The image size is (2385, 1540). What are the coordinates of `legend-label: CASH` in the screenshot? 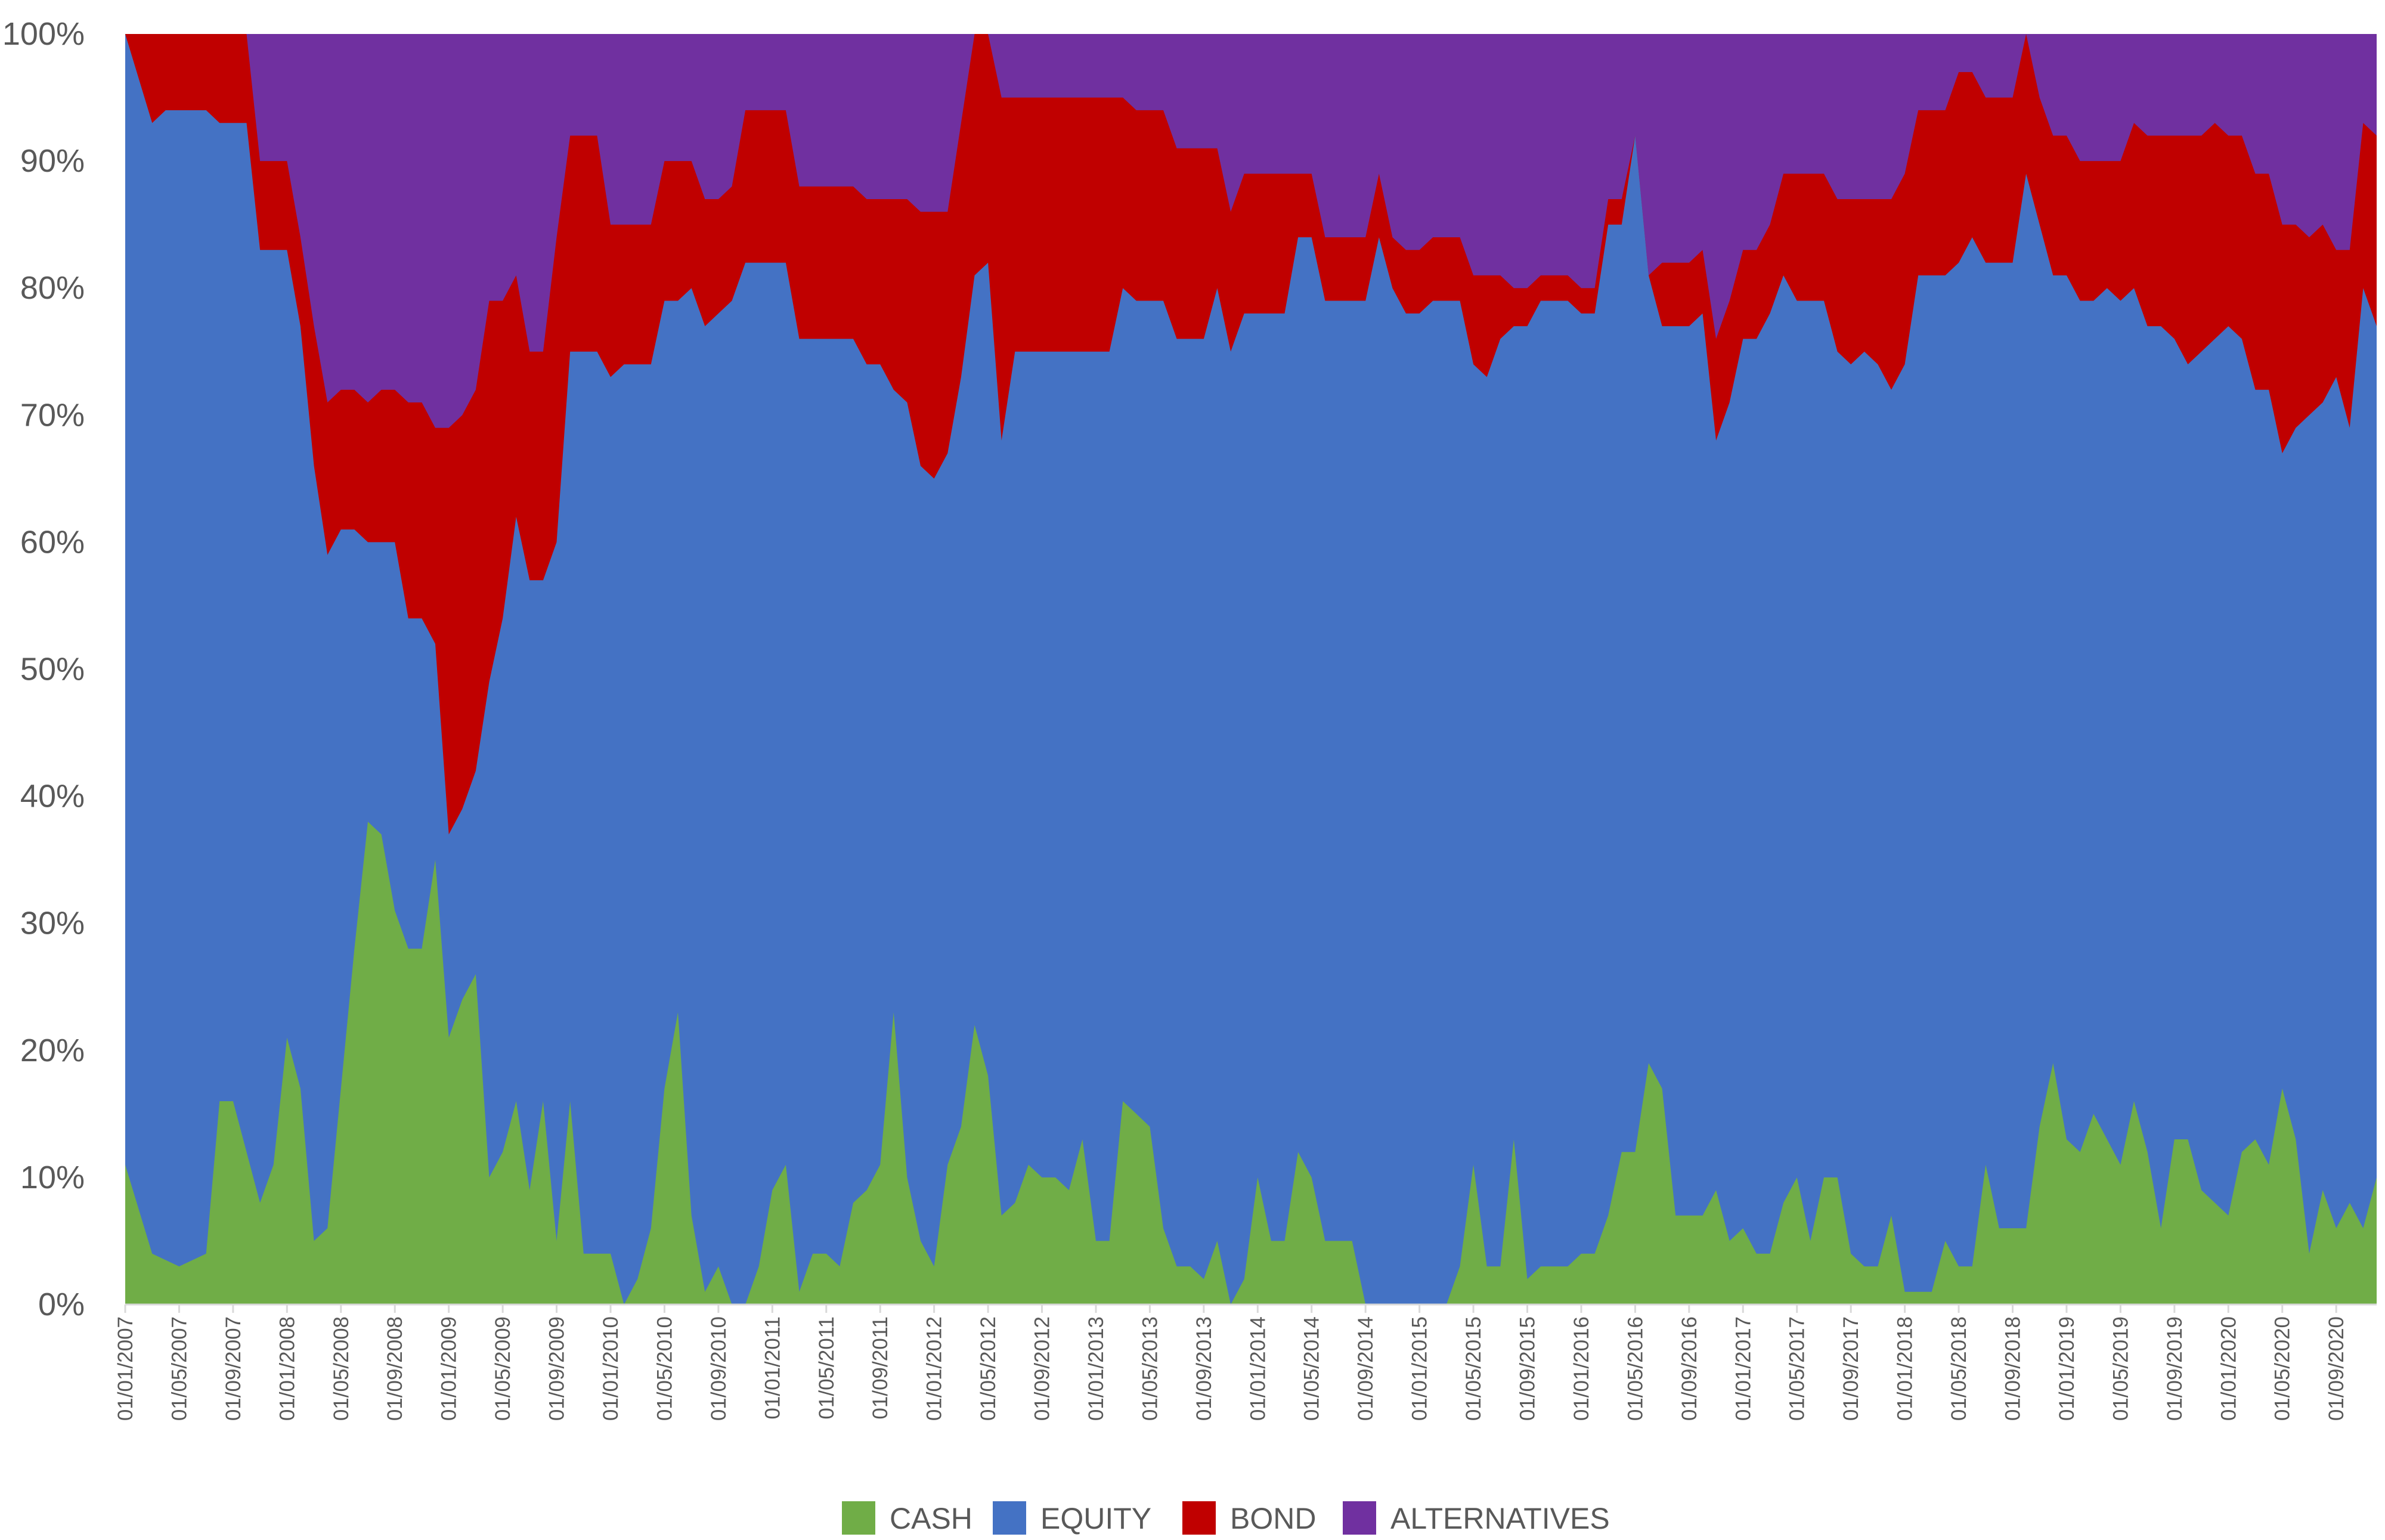 It's located at (931, 1518).